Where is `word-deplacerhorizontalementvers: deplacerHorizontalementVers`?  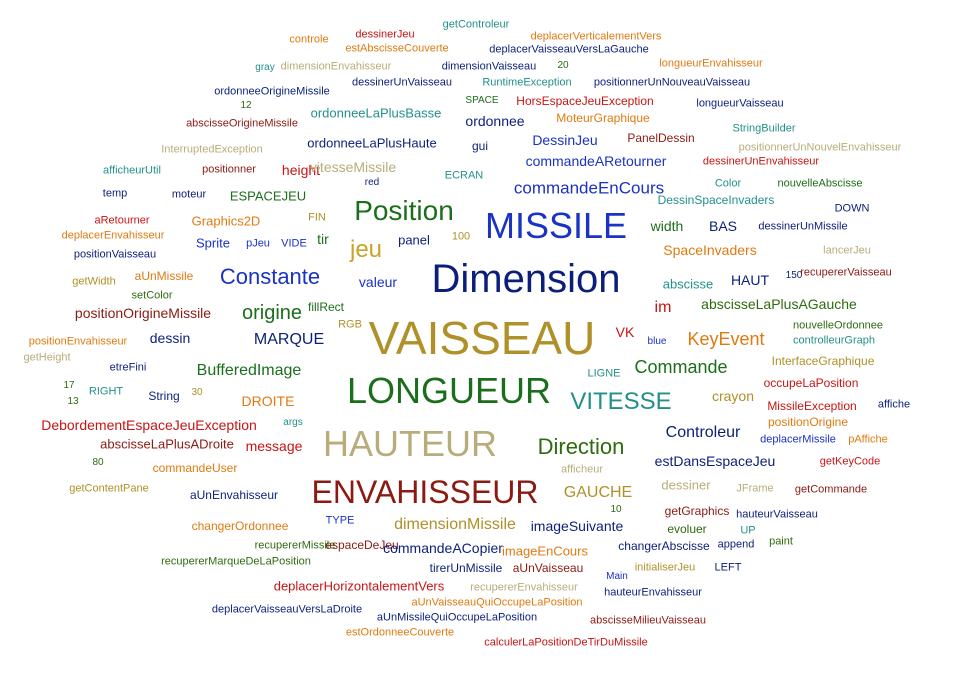 word-deplacerhorizontalementvers: deplacerHorizontalementVers is located at coordinates (359, 586).